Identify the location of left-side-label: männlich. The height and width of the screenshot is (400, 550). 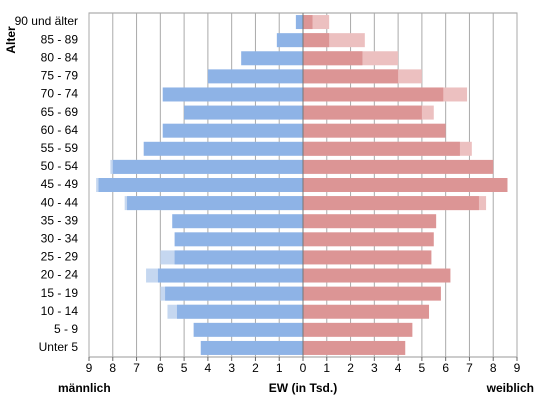
(84, 388).